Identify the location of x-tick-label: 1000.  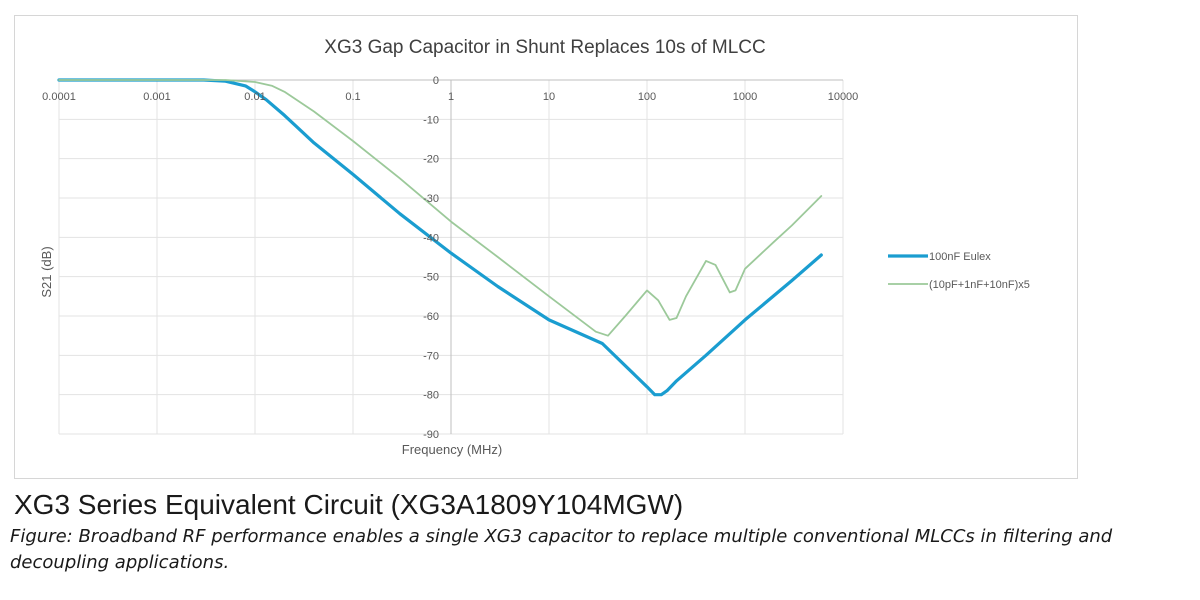
(745, 97).